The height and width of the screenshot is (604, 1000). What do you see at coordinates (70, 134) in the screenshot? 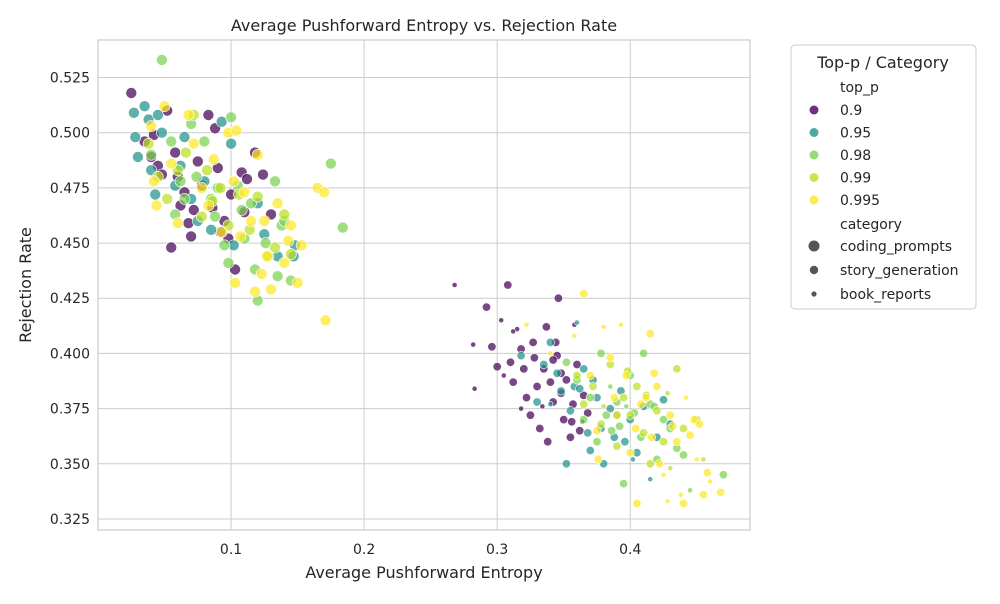
I see `y-tick-label: 0.500` at bounding box center [70, 134].